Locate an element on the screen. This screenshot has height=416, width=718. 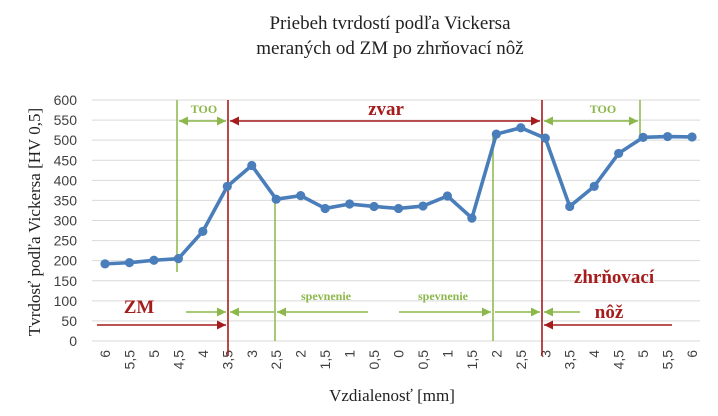
y-tick-label: 350 is located at coordinates (66, 200).